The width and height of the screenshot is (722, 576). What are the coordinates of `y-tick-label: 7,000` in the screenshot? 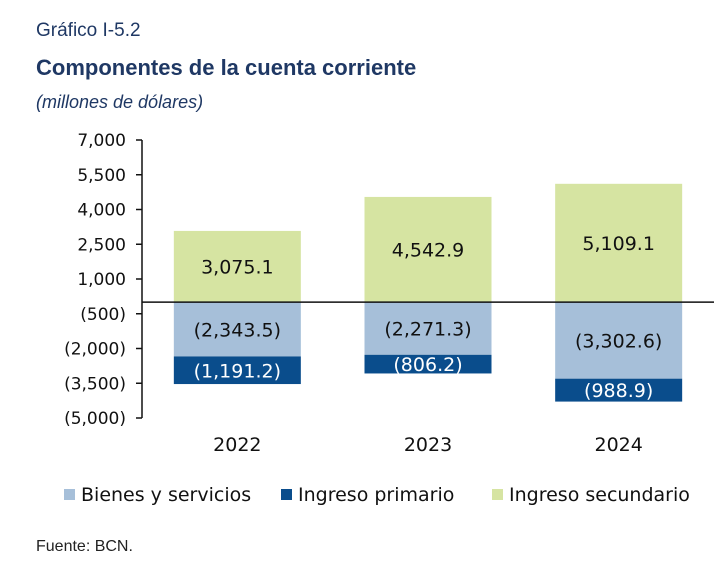 It's located at (101, 141).